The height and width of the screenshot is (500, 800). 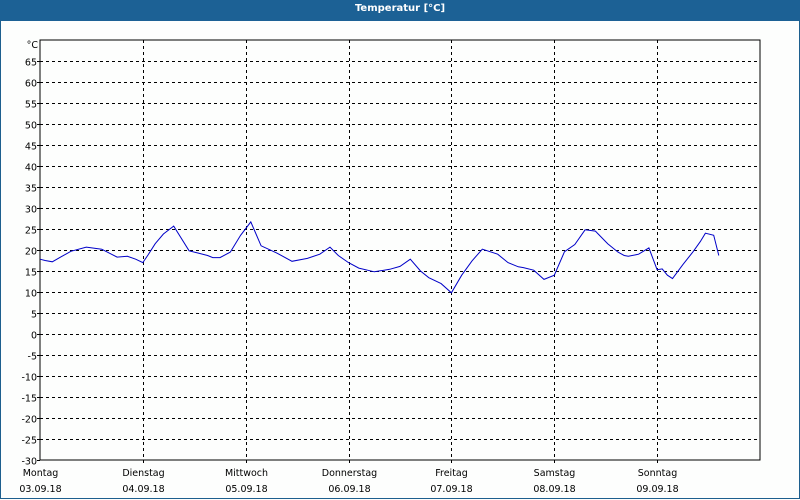 I want to click on y-tick-label: -30, so click(x=29, y=462).